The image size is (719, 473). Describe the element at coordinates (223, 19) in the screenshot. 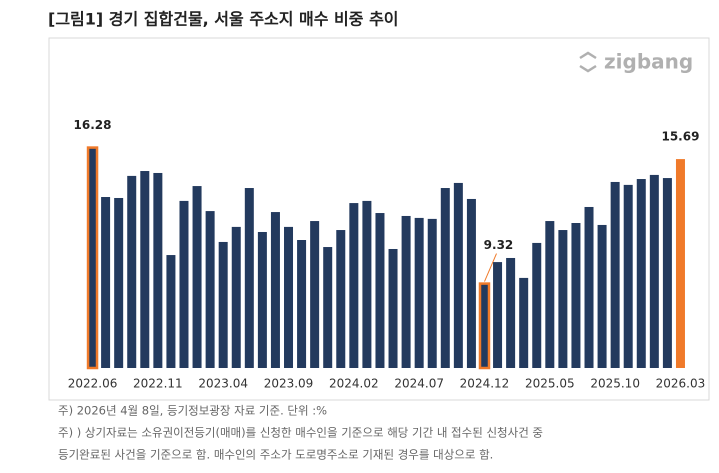

I see `chart-title: [그림1] 경기 집합건물, 서울 주소지 매수 비중 추이` at that location.